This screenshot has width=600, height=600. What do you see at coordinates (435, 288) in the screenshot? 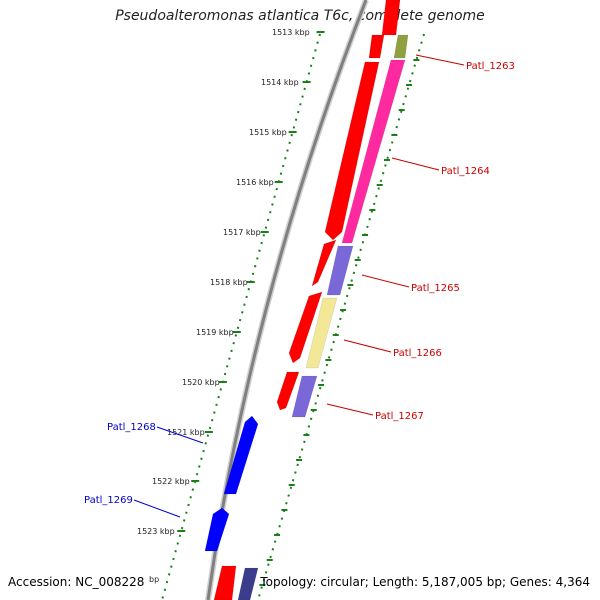
I see `gene-label: Patl_1265` at bounding box center [435, 288].